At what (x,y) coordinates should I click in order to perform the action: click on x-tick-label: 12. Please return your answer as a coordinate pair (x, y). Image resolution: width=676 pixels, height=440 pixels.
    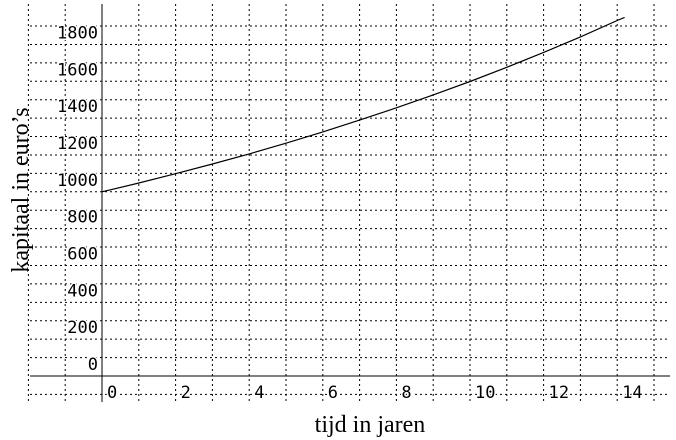
    Looking at the image, I should click on (559, 393).